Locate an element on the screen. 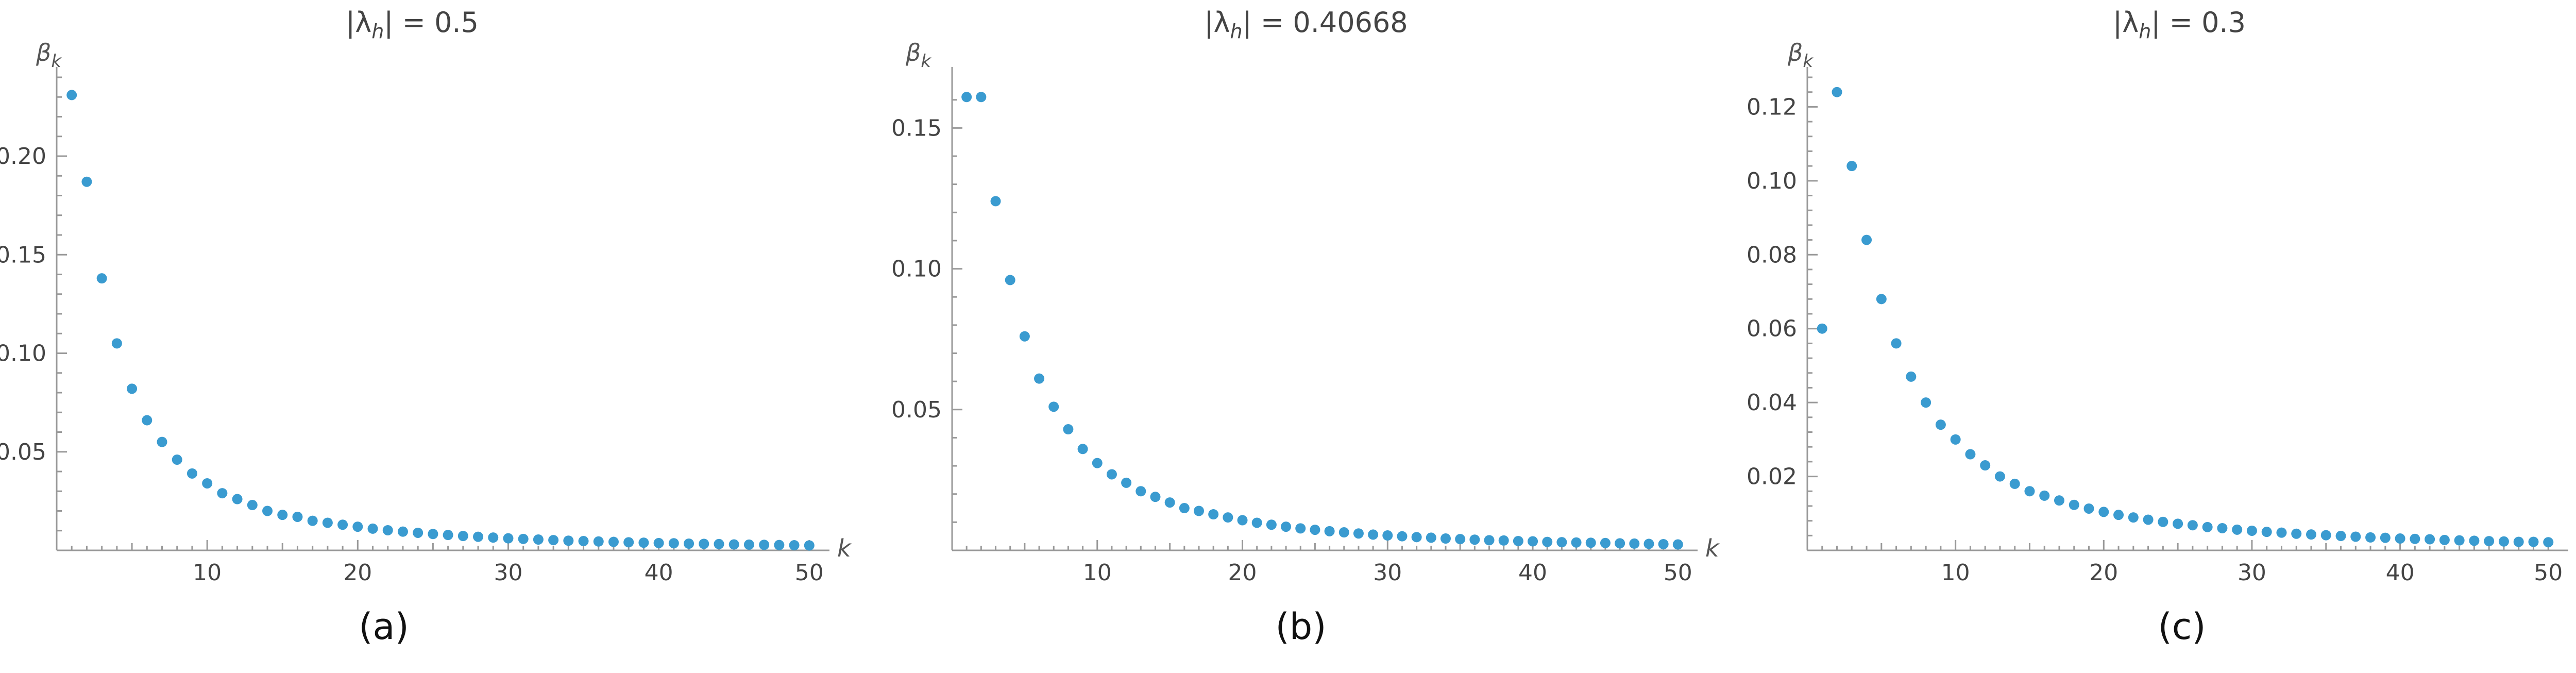 This screenshot has width=2576, height=673. y-tick-label: 0.05 is located at coordinates (916, 410).